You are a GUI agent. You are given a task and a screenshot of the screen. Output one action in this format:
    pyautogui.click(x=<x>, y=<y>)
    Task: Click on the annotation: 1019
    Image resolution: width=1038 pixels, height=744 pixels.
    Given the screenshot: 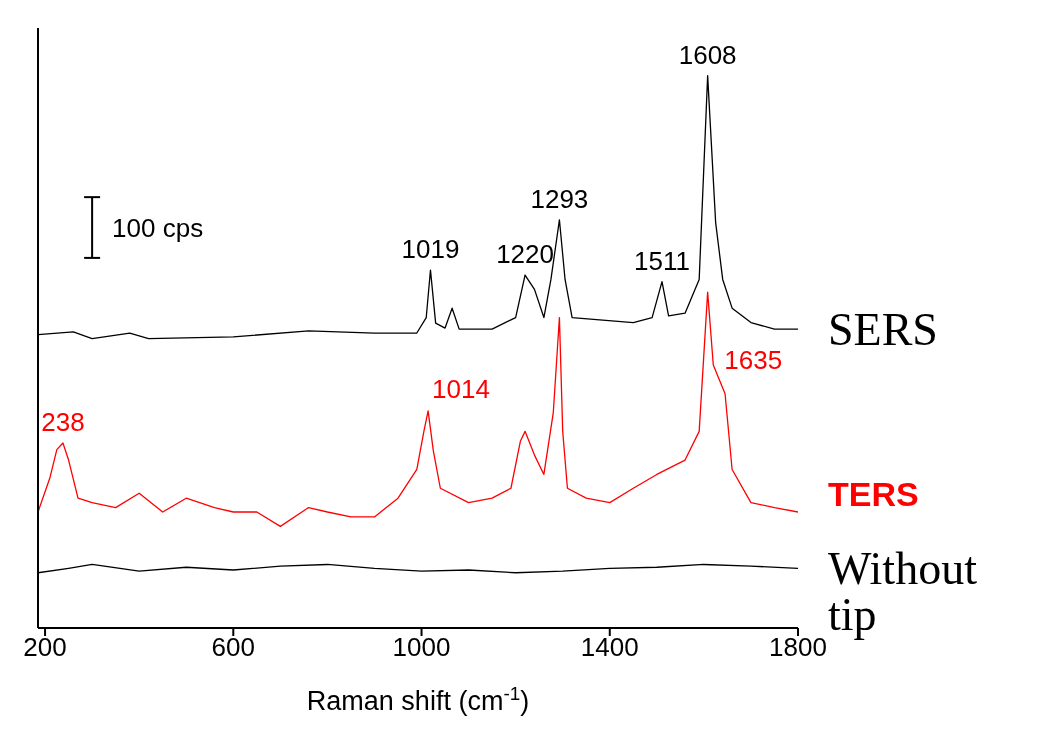 What is the action you would take?
    pyautogui.click(x=430, y=249)
    